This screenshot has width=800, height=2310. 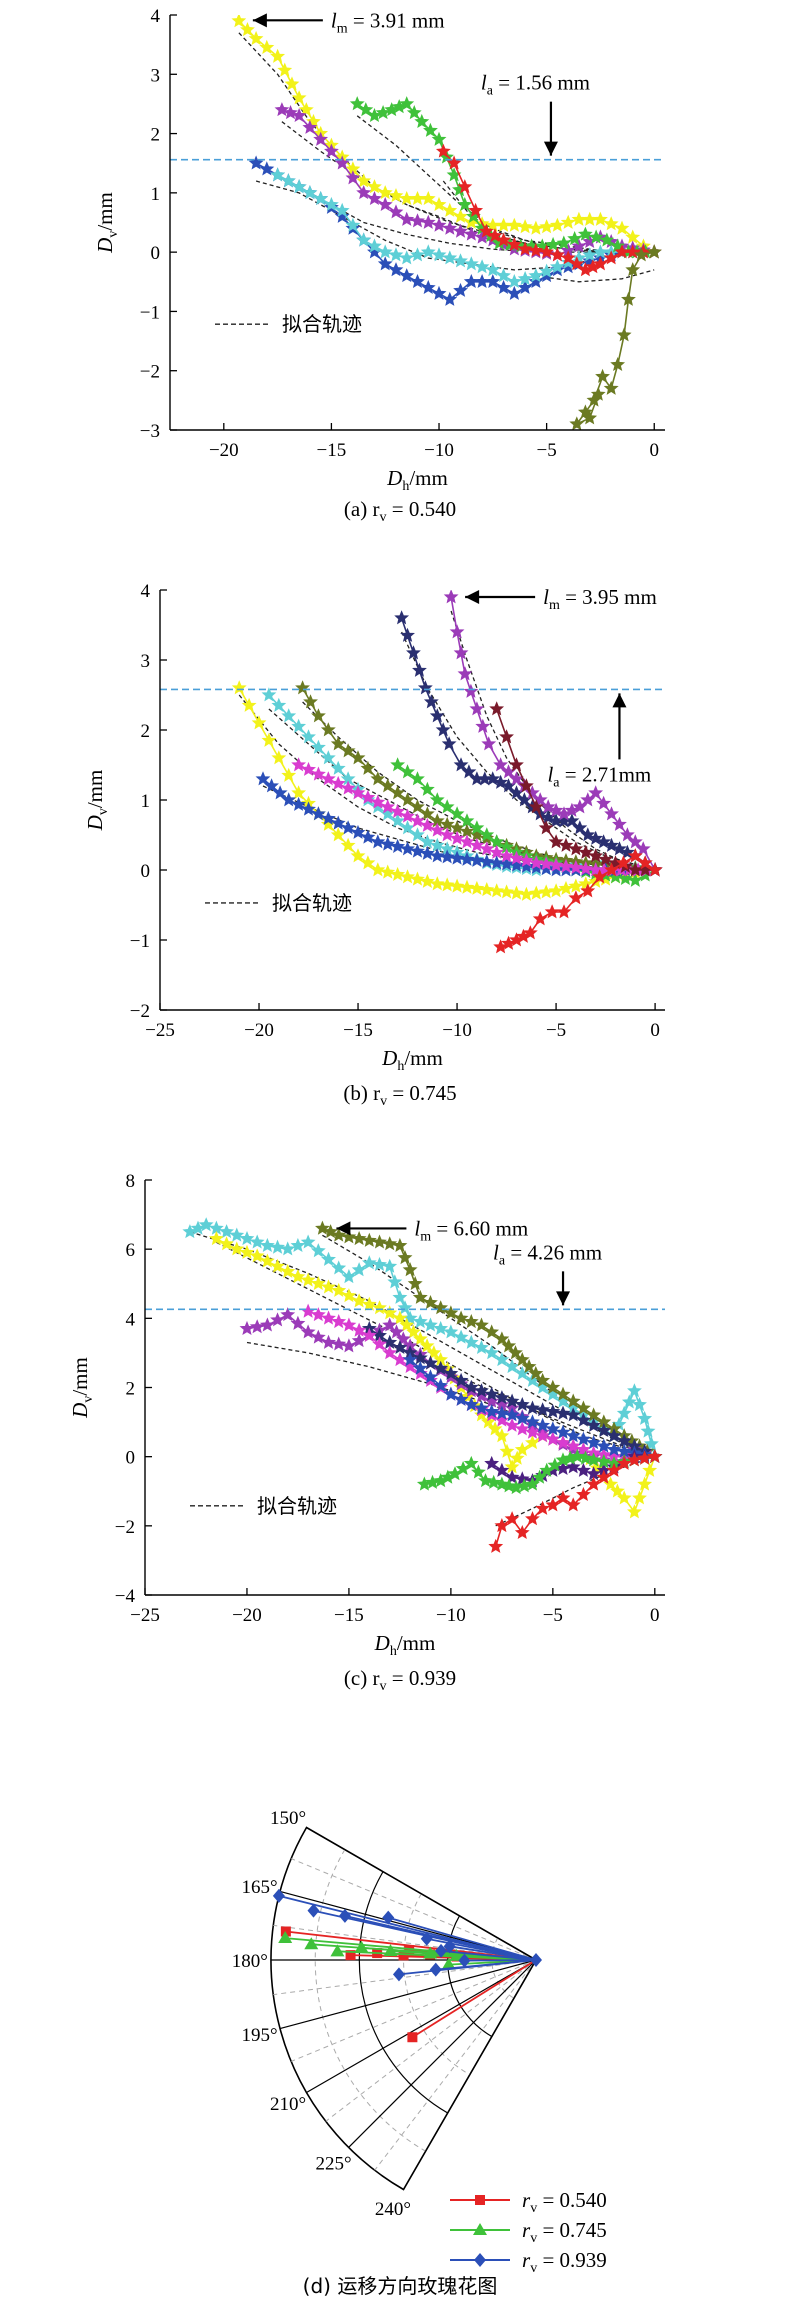 I want to click on y-tick-label: 3, so click(x=146, y=661).